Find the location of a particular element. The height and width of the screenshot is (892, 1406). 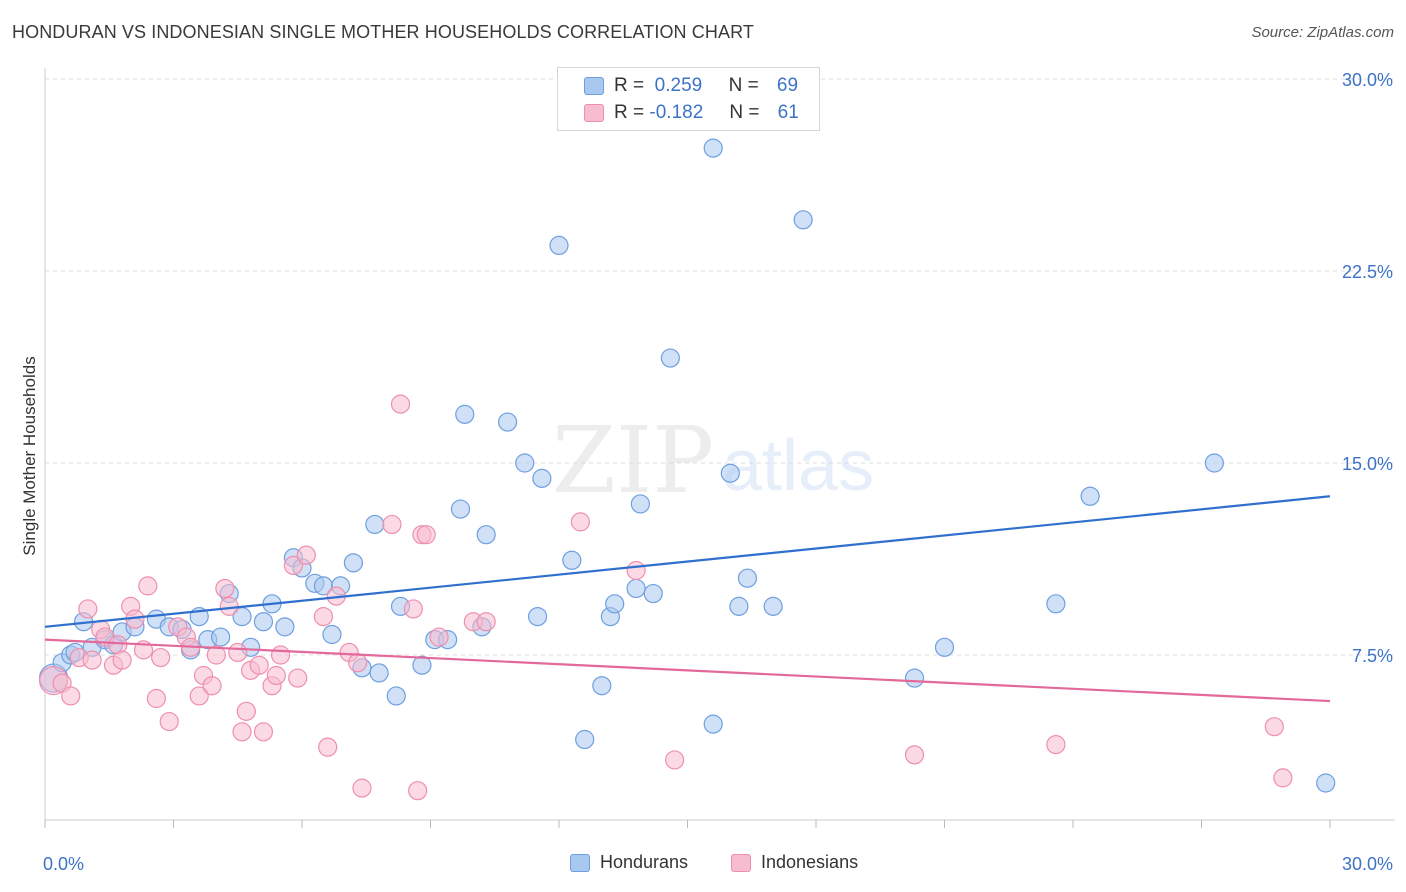

stats-legend: R = 0.259 N = 69 R = -0.182 N = 61 is located at coordinates (688, 99).